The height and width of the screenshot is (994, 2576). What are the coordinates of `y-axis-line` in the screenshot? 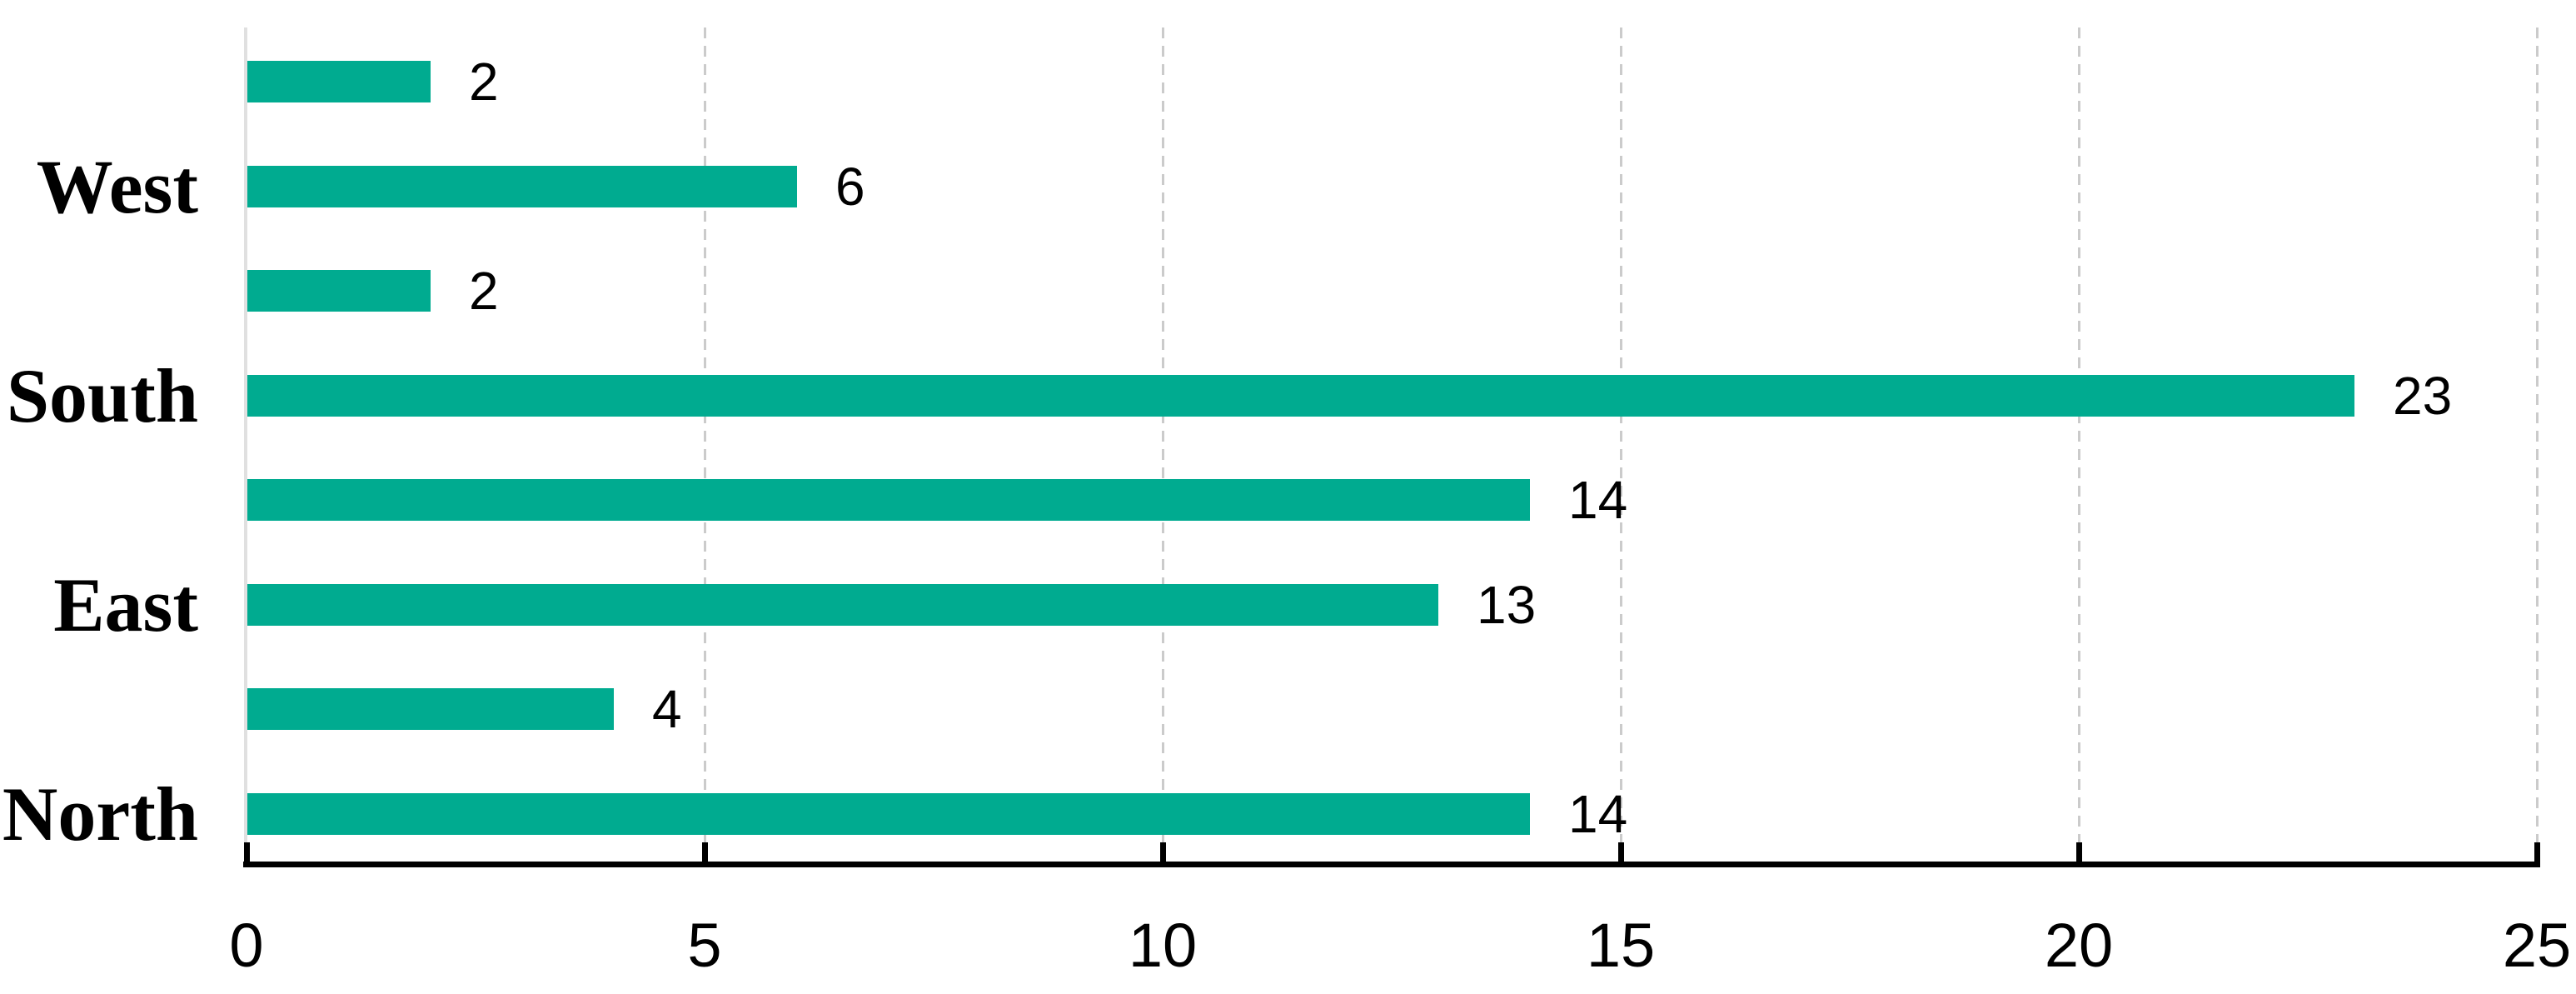 It's located at (245, 444).